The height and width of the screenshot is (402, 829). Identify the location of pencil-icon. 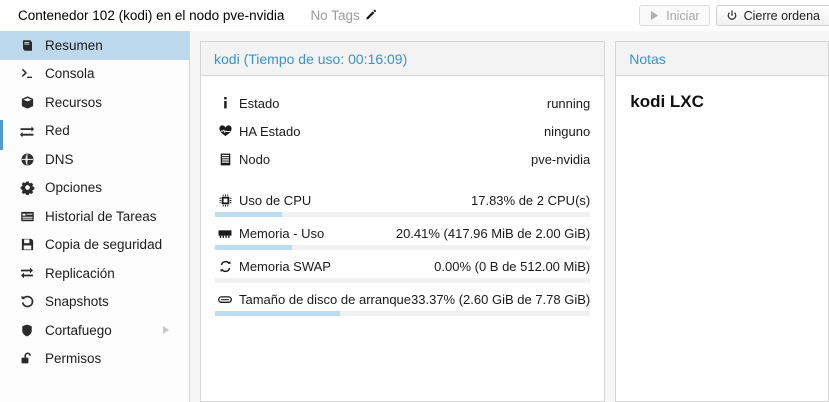
(370, 15).